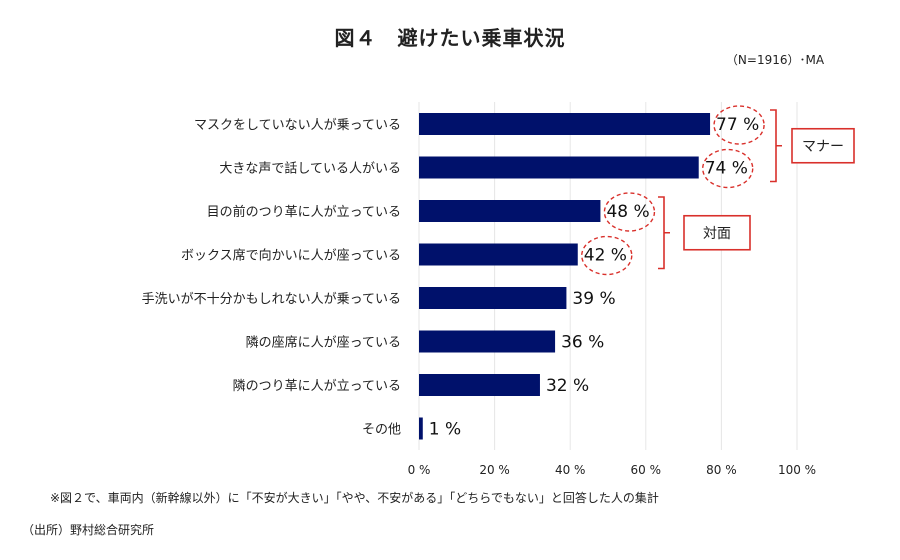  Describe the element at coordinates (797, 470) in the screenshot. I see `x-tick-label: 100 %` at that location.